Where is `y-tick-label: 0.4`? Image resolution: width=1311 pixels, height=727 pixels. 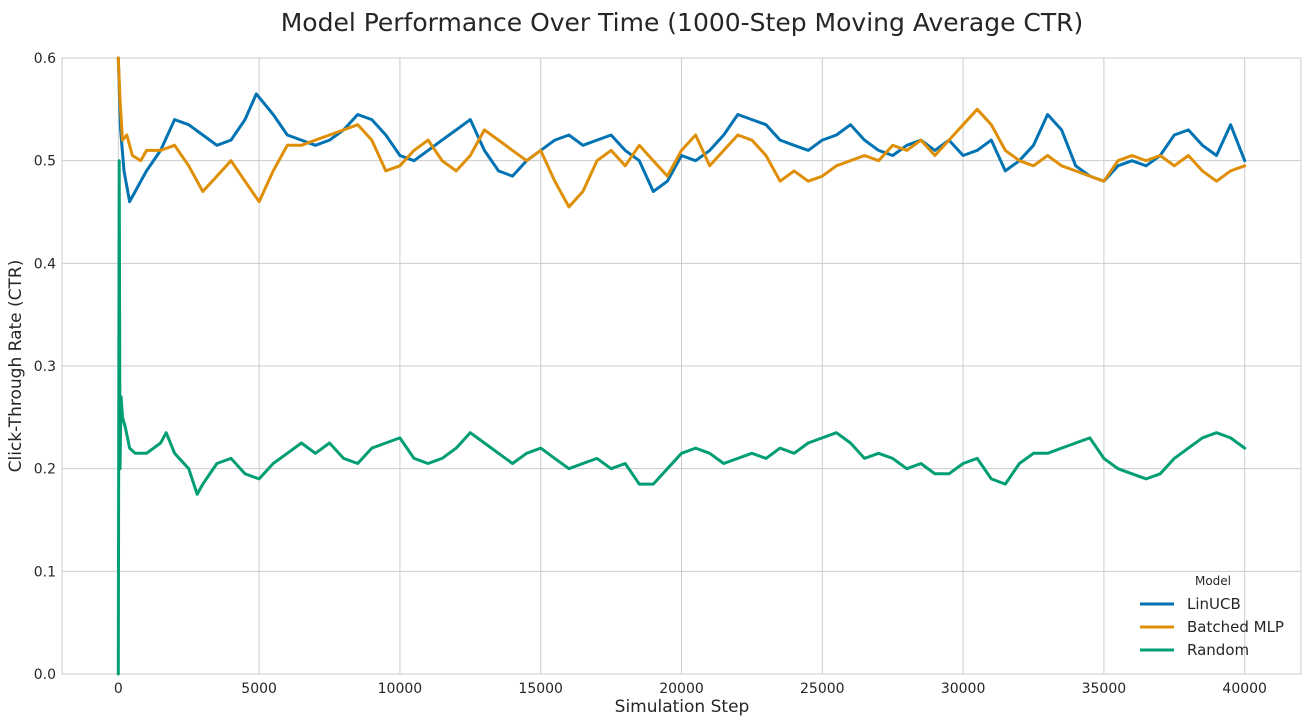
y-tick-label: 0.4 is located at coordinates (45, 264).